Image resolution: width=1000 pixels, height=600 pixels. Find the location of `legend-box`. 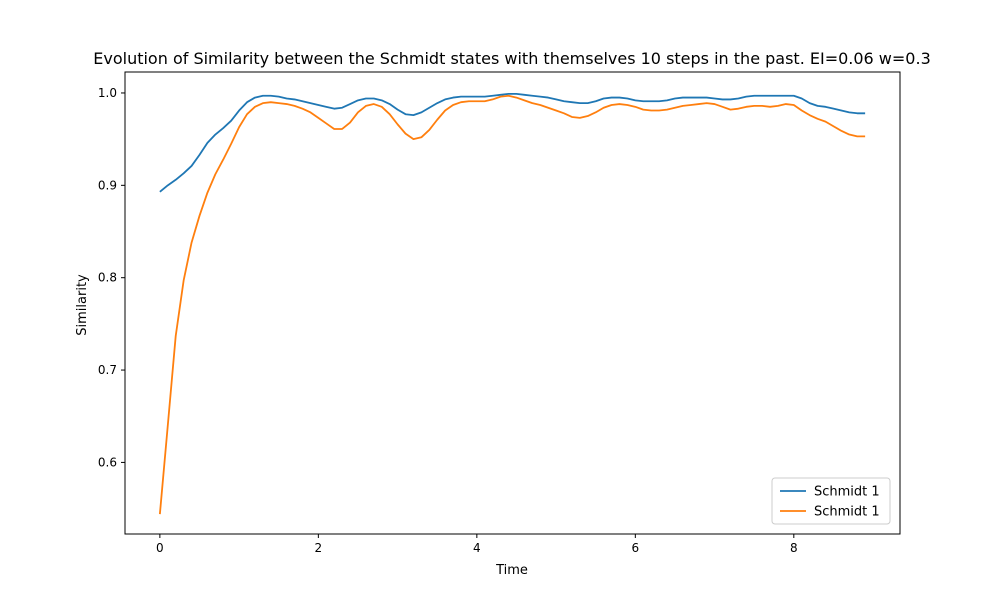

legend-box is located at coordinates (831, 501).